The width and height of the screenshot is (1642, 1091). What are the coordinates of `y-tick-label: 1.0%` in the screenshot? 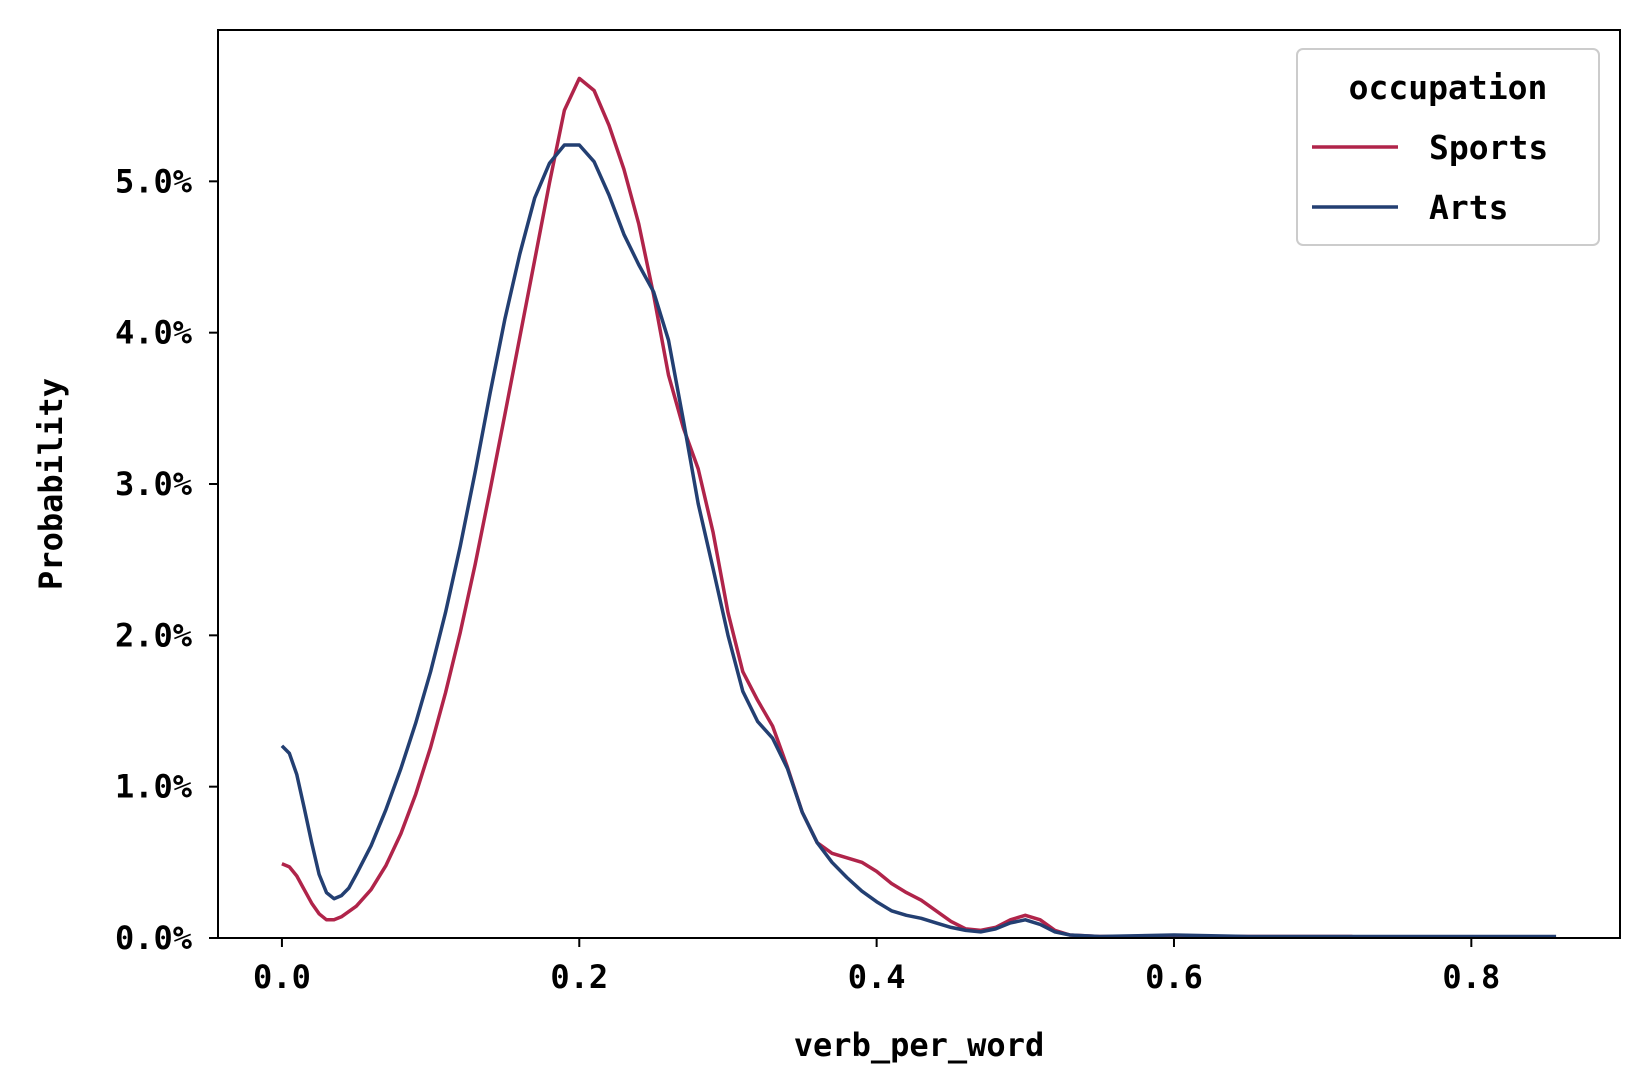 It's located at (154, 787).